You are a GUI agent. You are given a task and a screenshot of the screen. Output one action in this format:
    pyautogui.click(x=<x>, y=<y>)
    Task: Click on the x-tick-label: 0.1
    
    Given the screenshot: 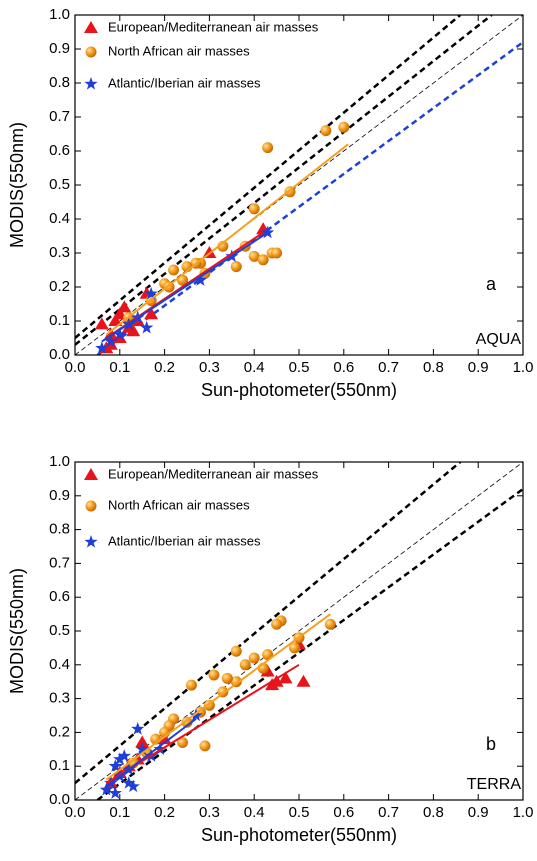 What is the action you would take?
    pyautogui.click(x=119, y=367)
    